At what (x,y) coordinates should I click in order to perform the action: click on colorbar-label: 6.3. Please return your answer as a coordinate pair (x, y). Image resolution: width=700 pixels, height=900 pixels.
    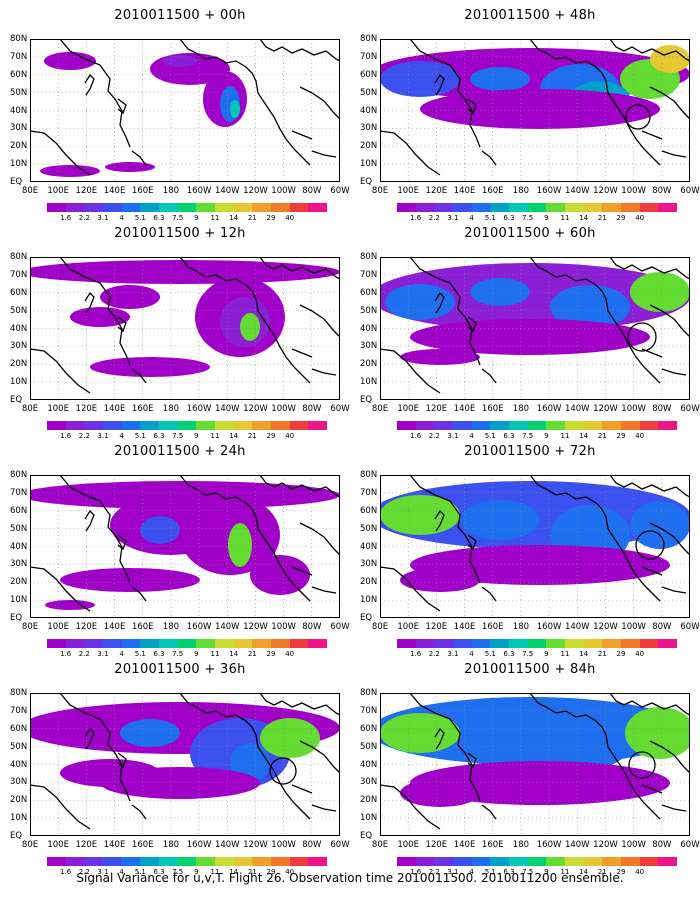
    Looking at the image, I should click on (509, 218).